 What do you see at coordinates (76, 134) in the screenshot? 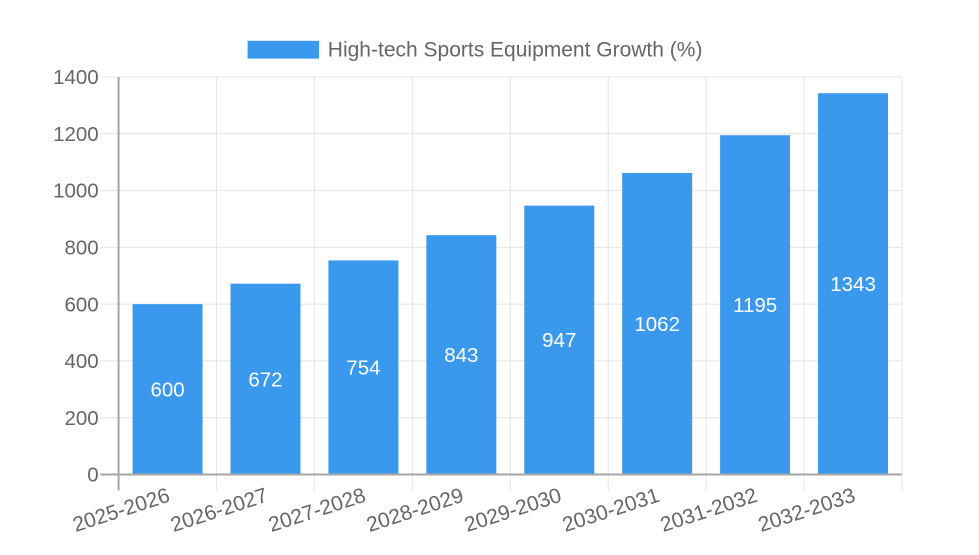
I see `svg-text: 1200` at bounding box center [76, 134].